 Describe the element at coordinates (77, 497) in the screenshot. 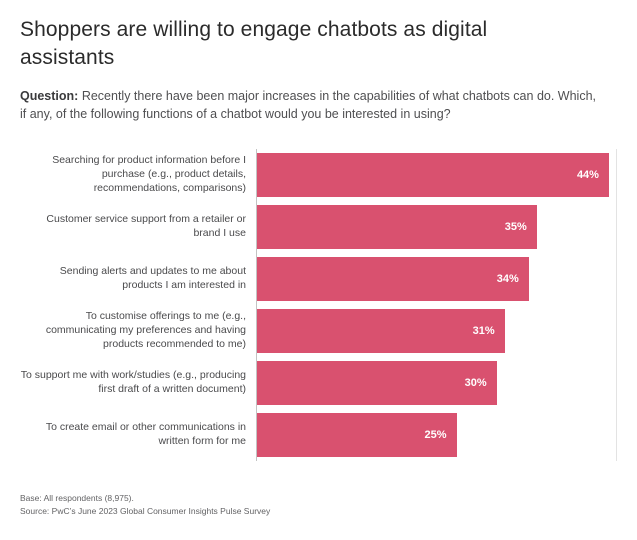

I see `footnote-base: Base: All respondents (8,975).` at that location.